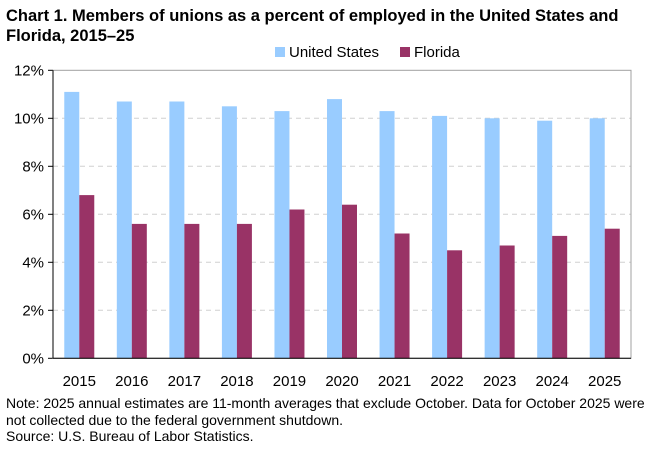 This screenshot has height=460, width=660. I want to click on bar-florida-2025, so click(612, 293).